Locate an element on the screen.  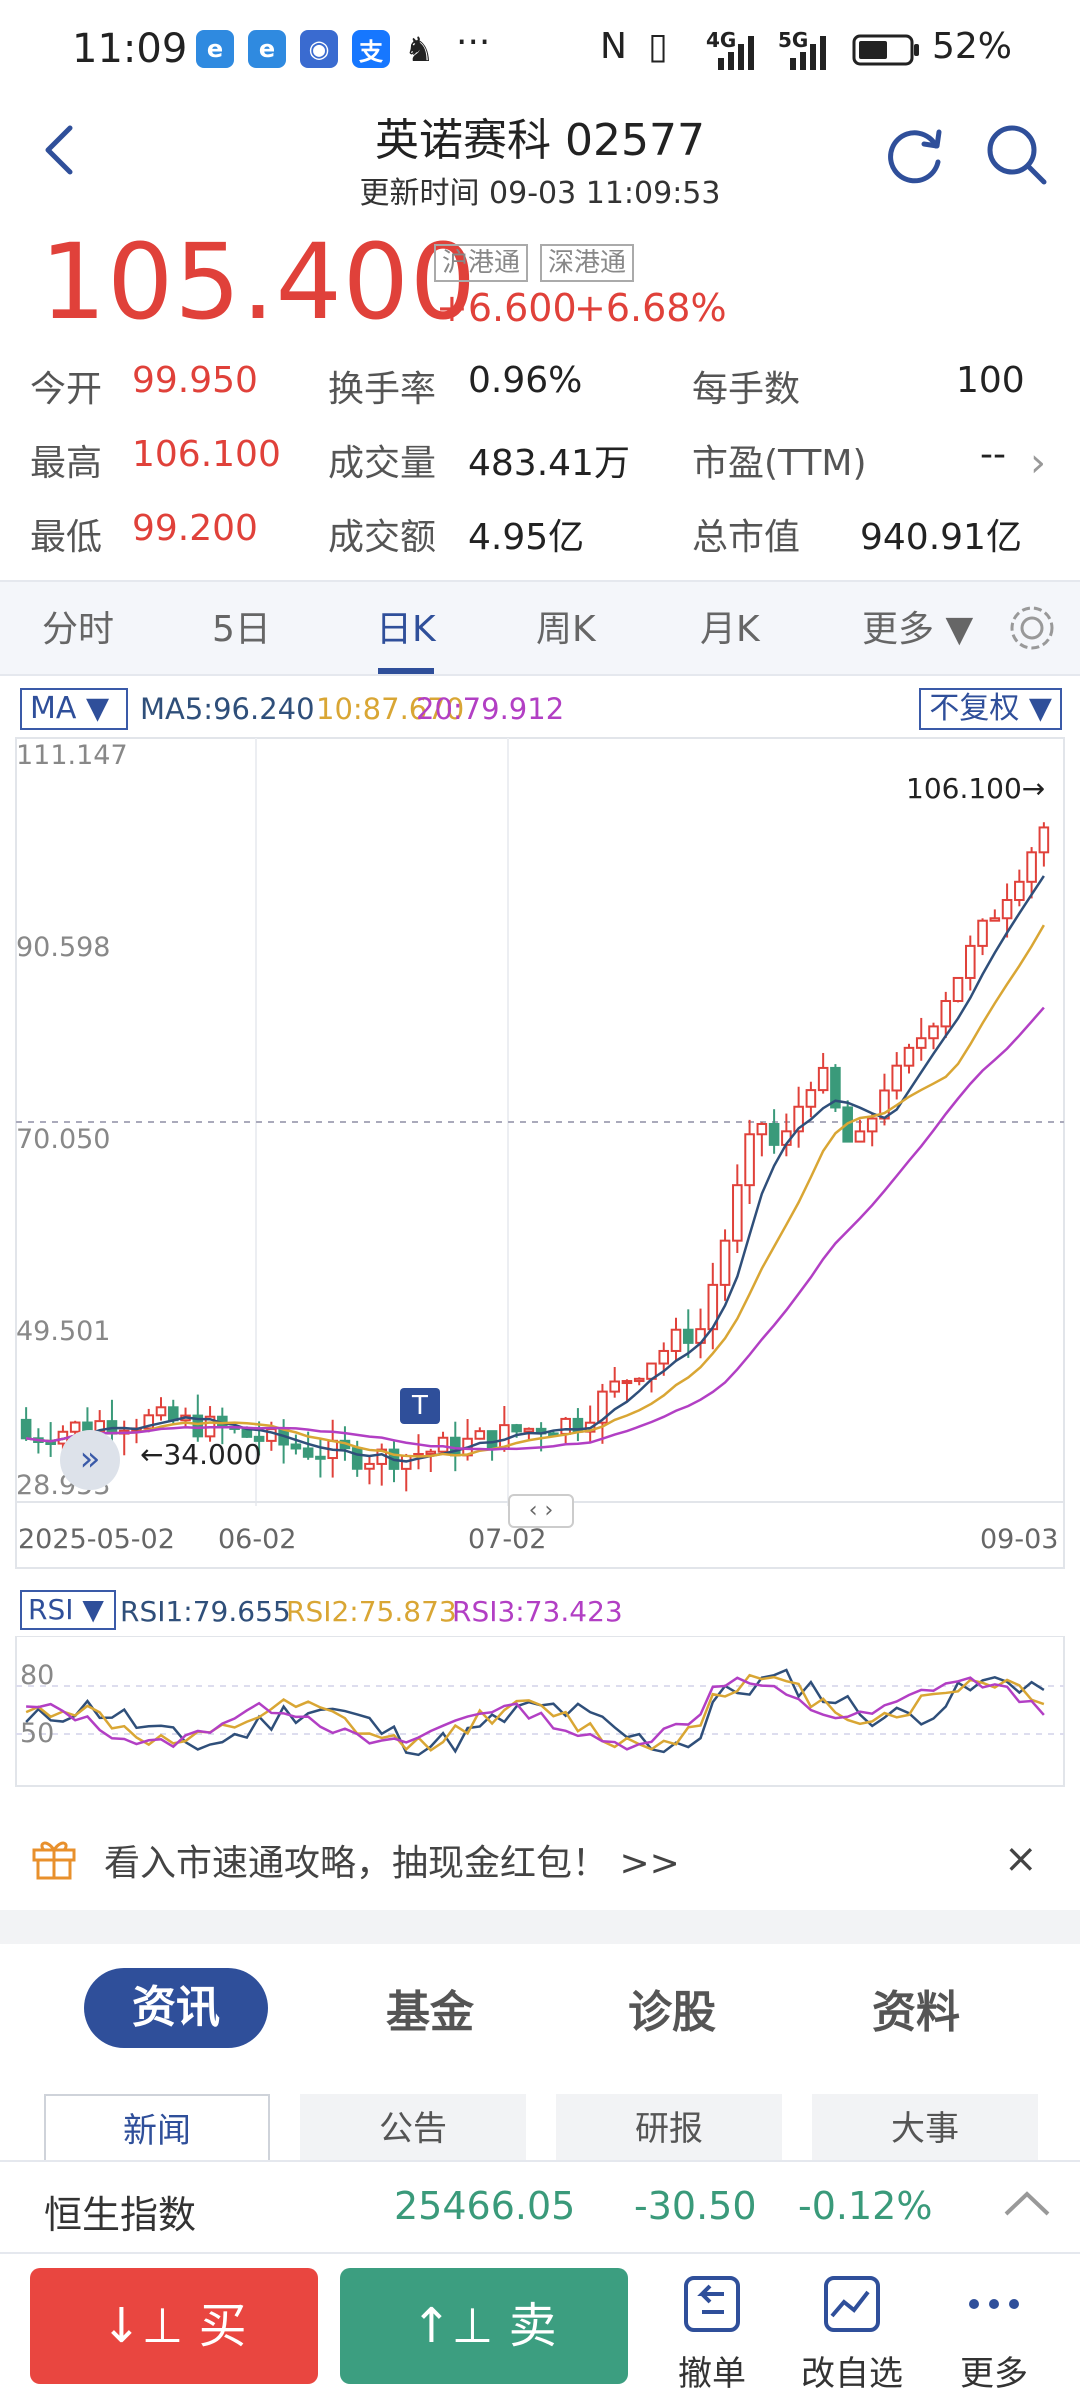
back-button is located at coordinates (65, 155).